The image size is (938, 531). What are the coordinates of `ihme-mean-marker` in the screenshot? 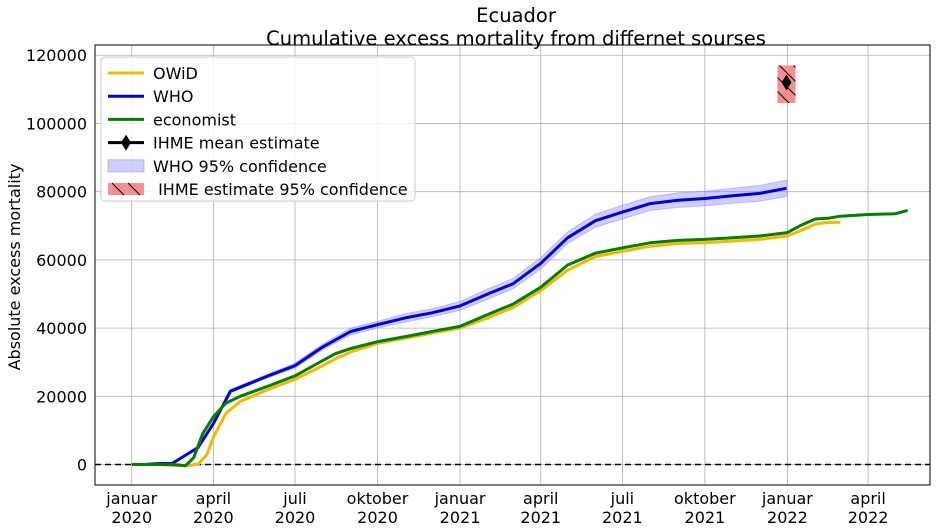 It's located at (786, 82).